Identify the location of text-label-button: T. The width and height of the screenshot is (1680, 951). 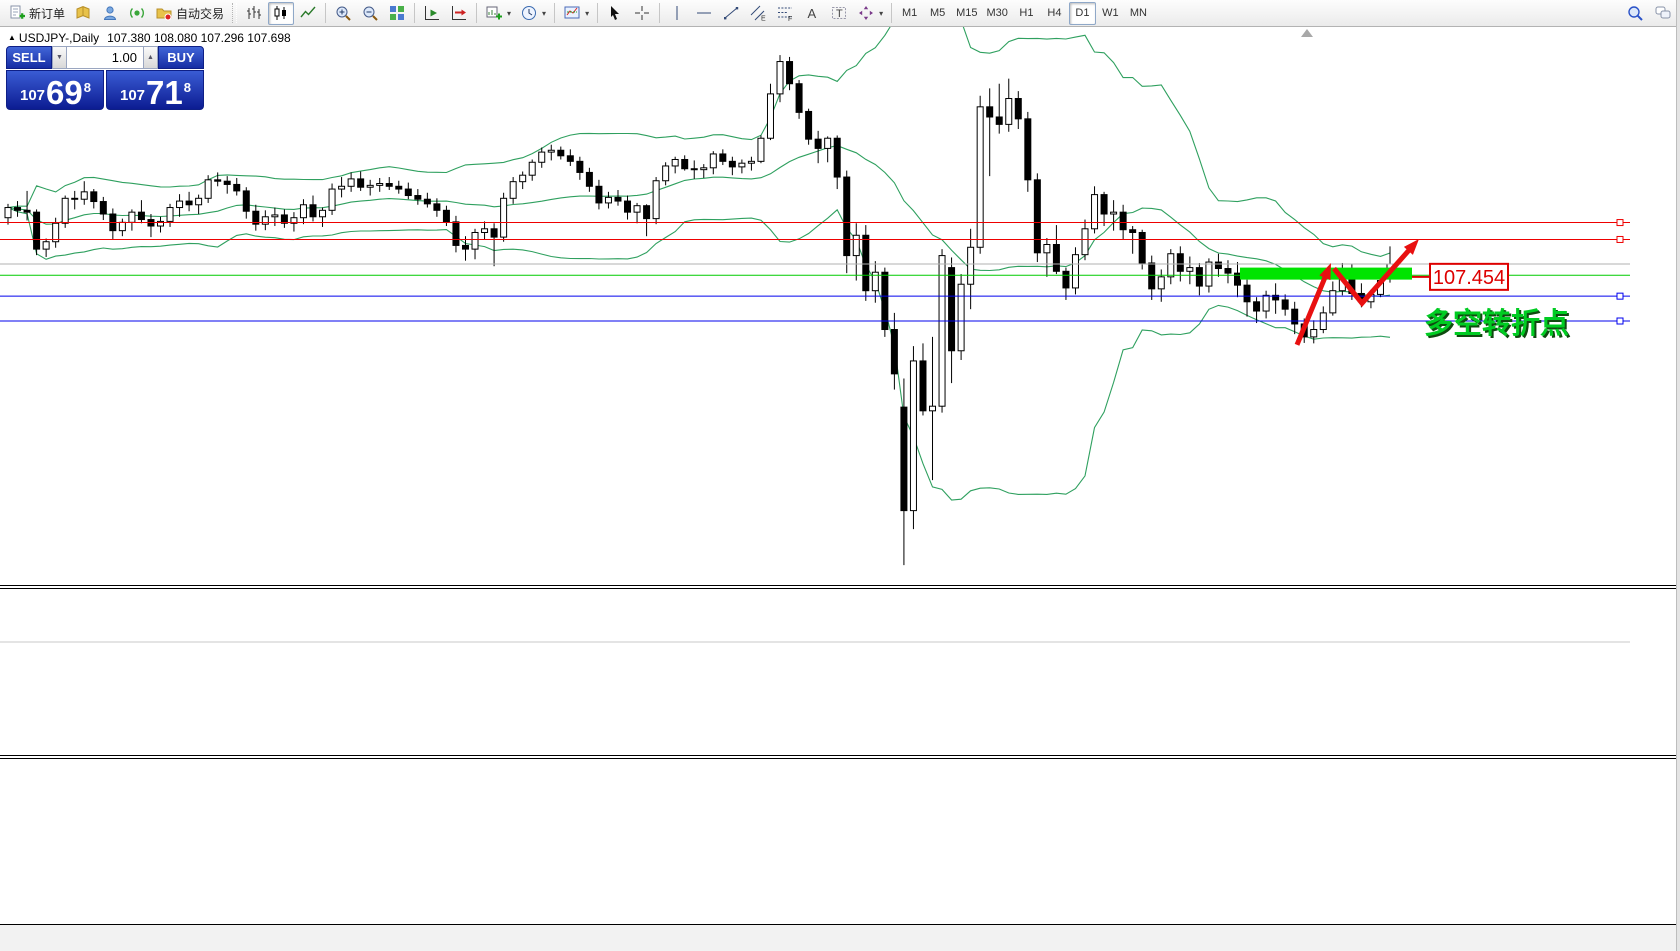
(839, 13).